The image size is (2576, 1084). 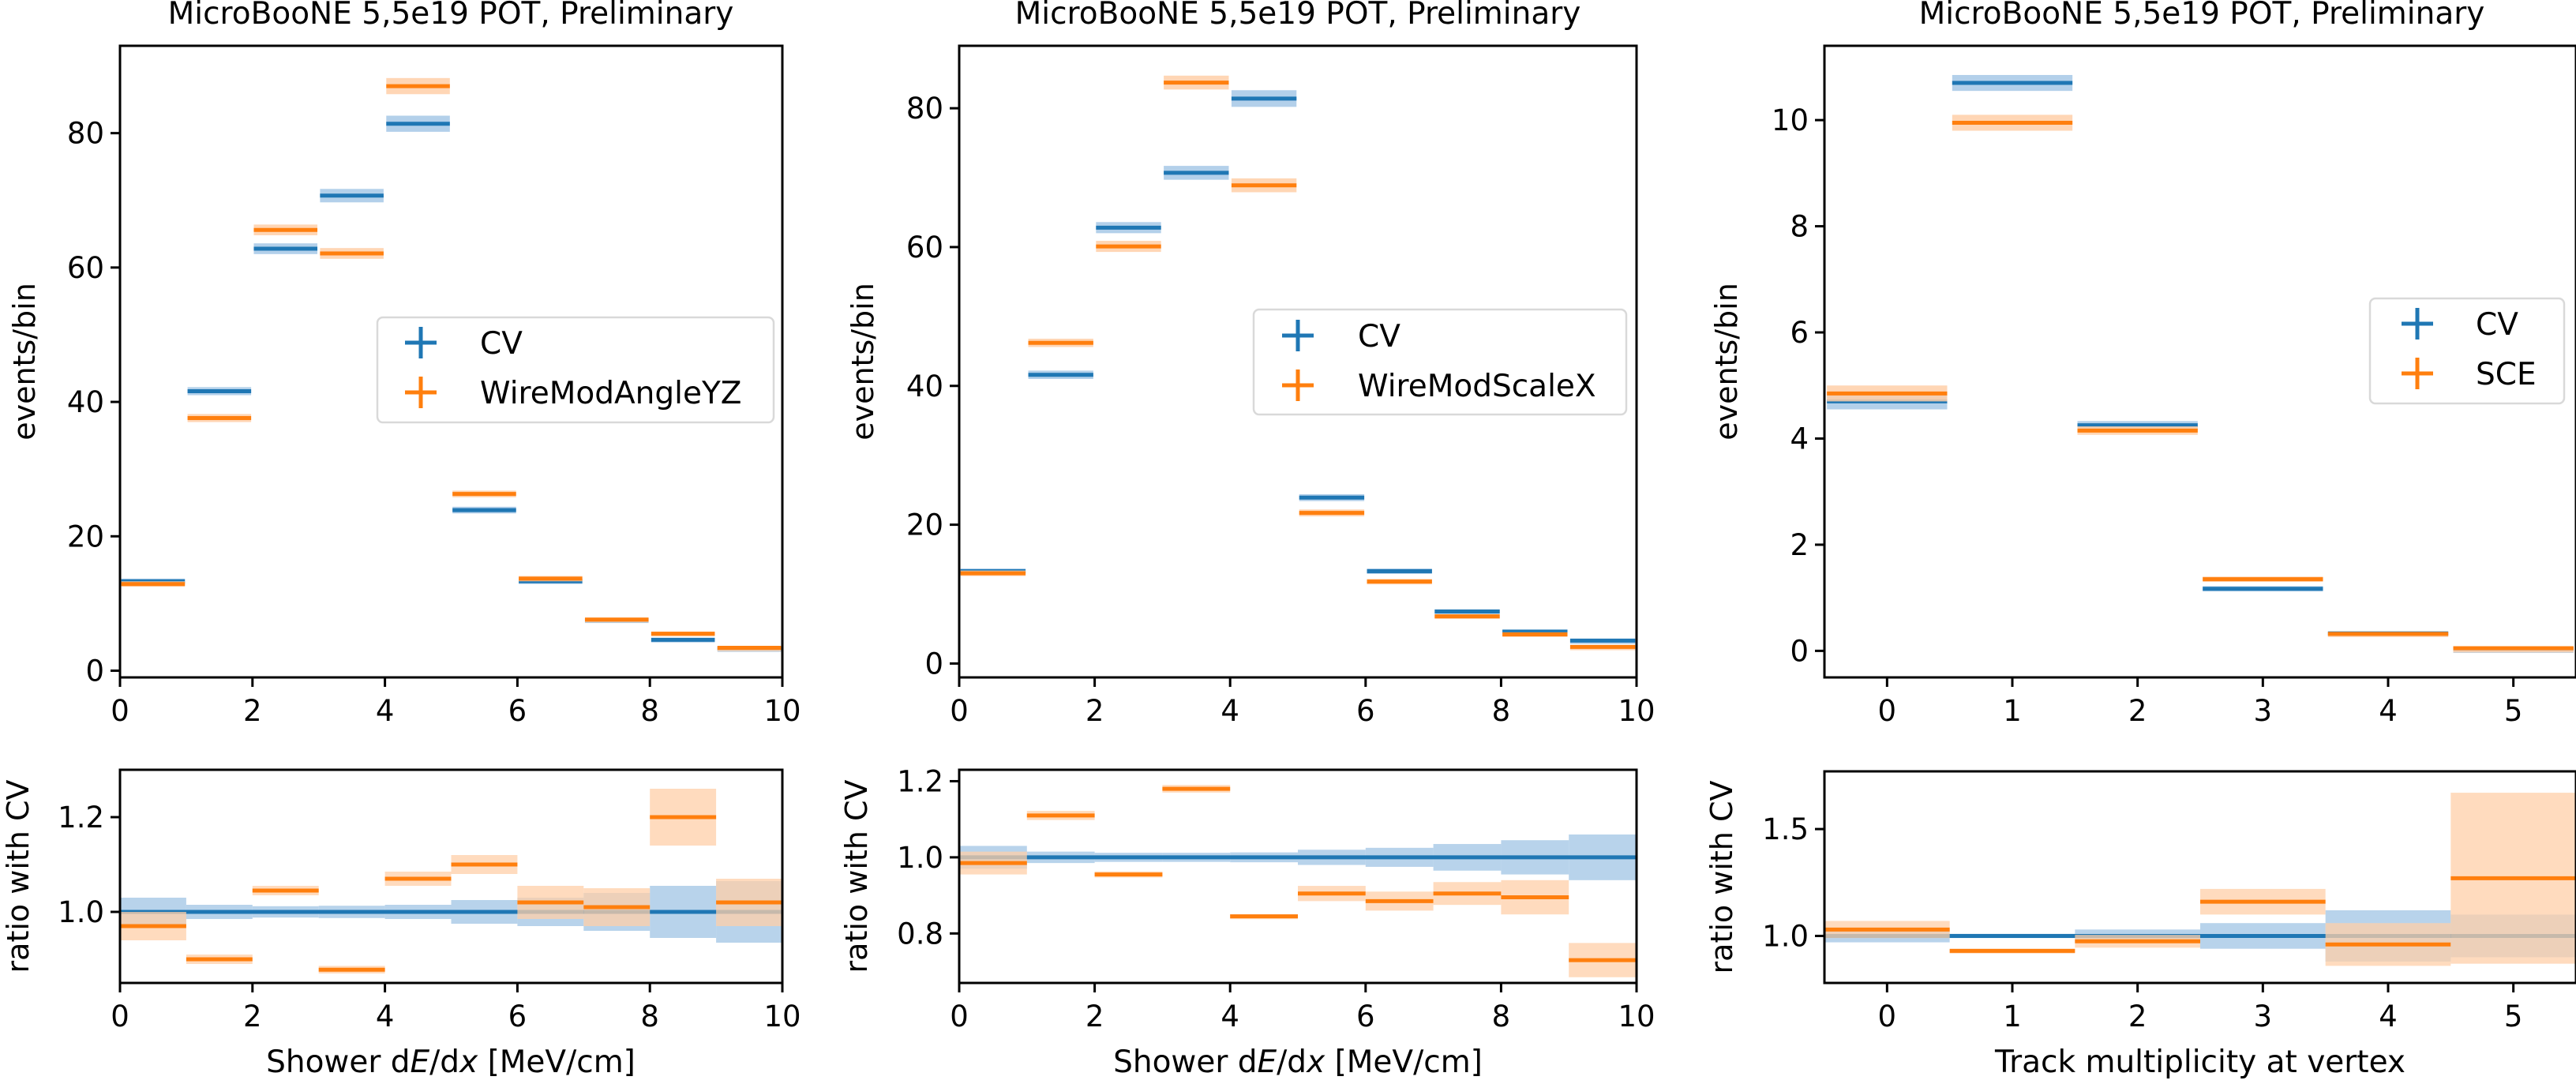 What do you see at coordinates (2263, 1017) in the screenshot?
I see `panel-3-ratio-xtick-label-3: 3` at bounding box center [2263, 1017].